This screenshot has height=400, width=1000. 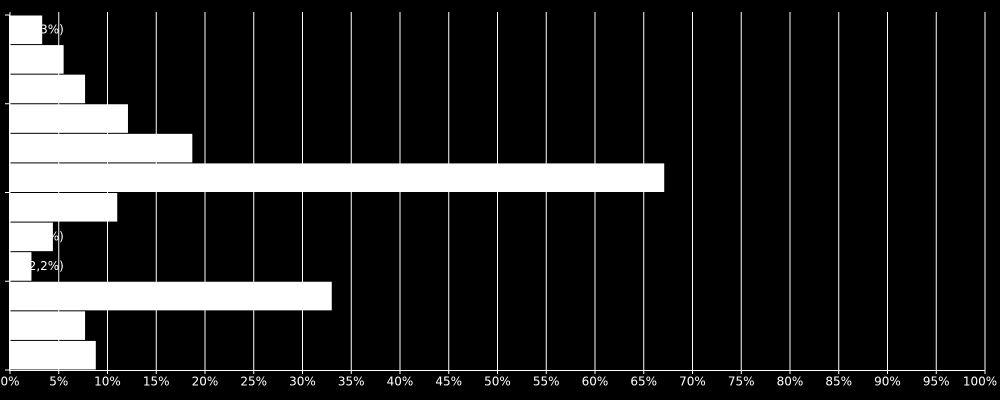 What do you see at coordinates (887, 382) in the screenshot?
I see `x-tick-label: 90%` at bounding box center [887, 382].